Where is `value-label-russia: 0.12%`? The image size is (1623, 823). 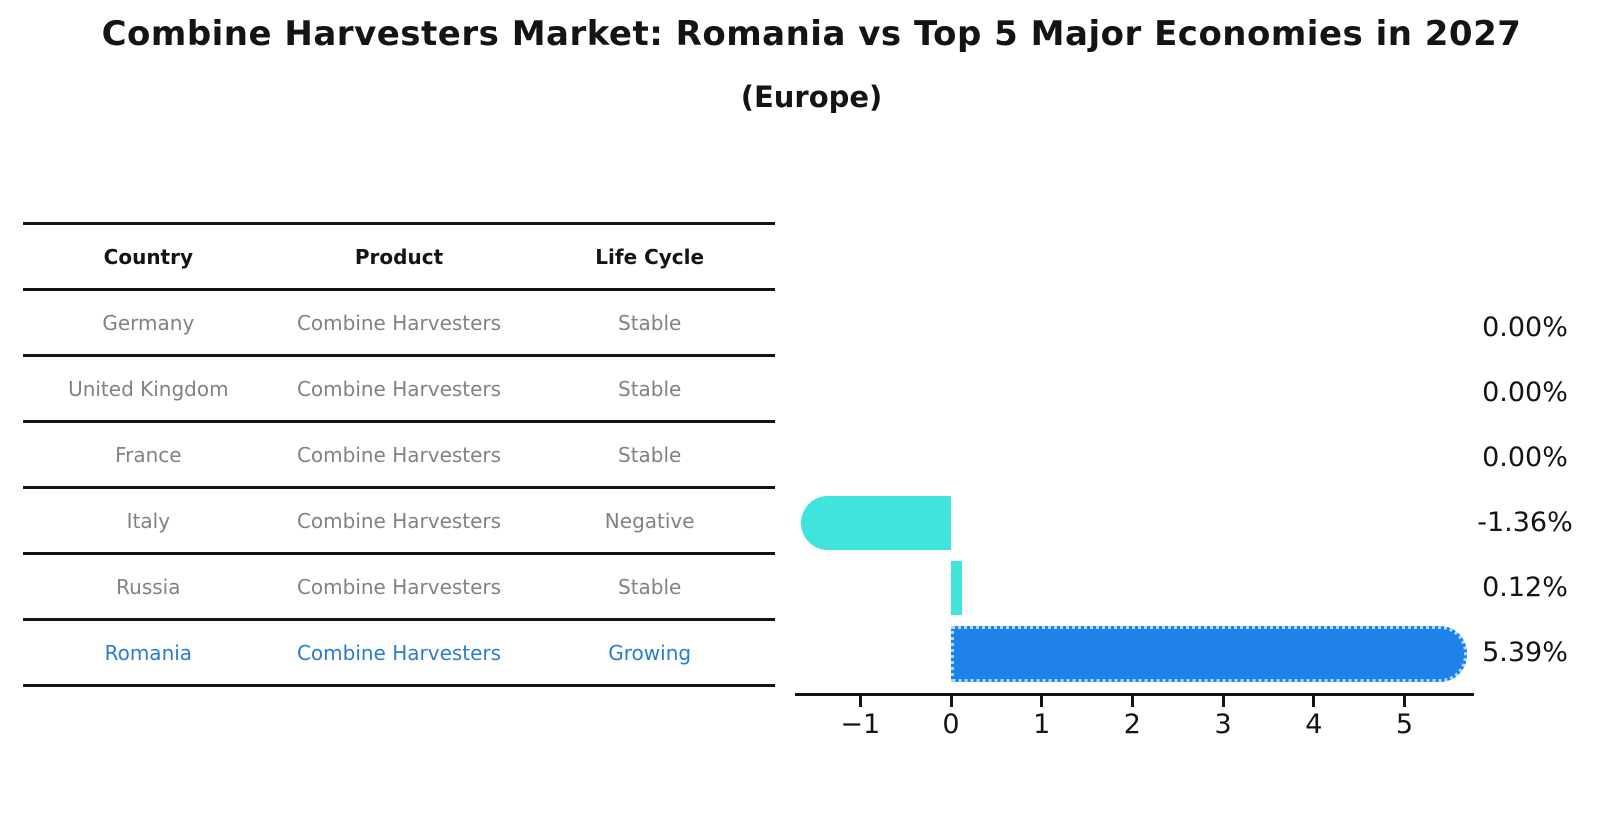 value-label-russia: 0.12% is located at coordinates (1525, 587).